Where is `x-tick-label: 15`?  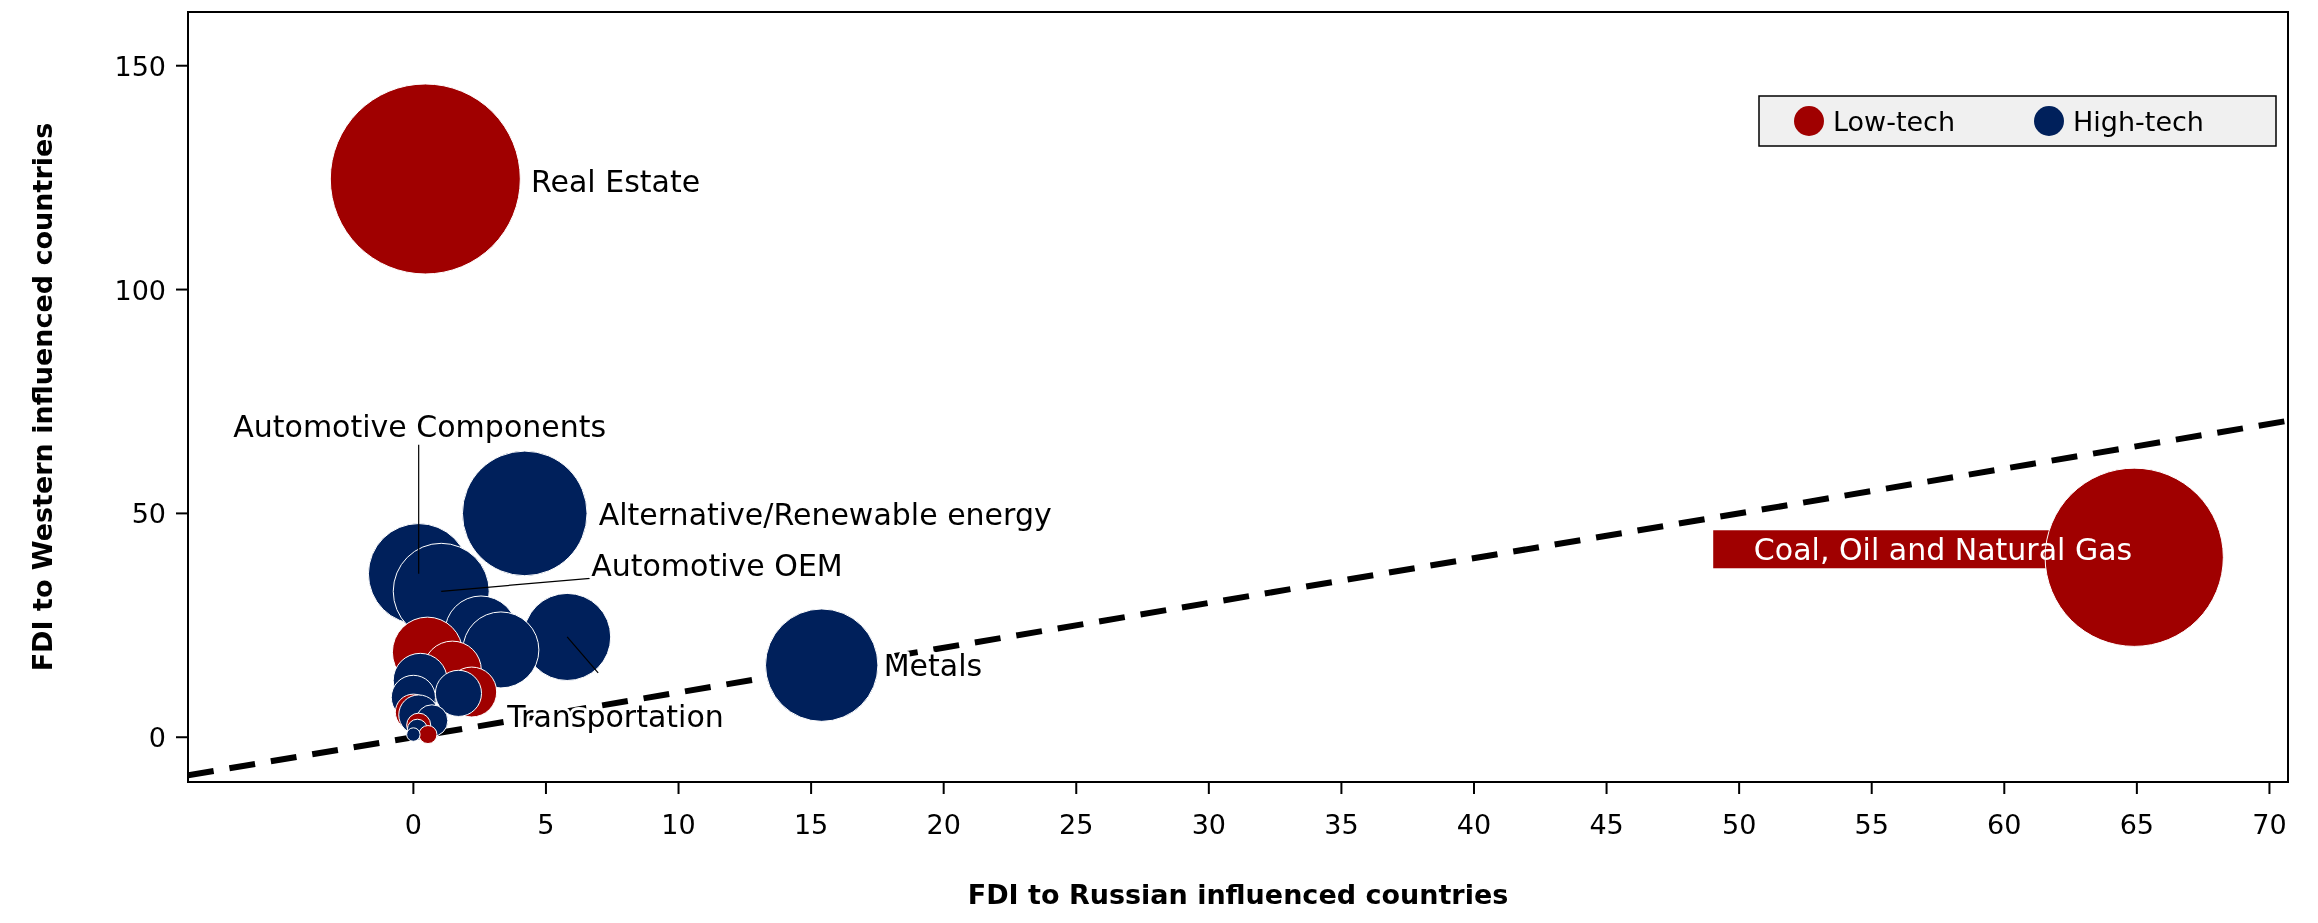 x-tick-label: 15 is located at coordinates (811, 824).